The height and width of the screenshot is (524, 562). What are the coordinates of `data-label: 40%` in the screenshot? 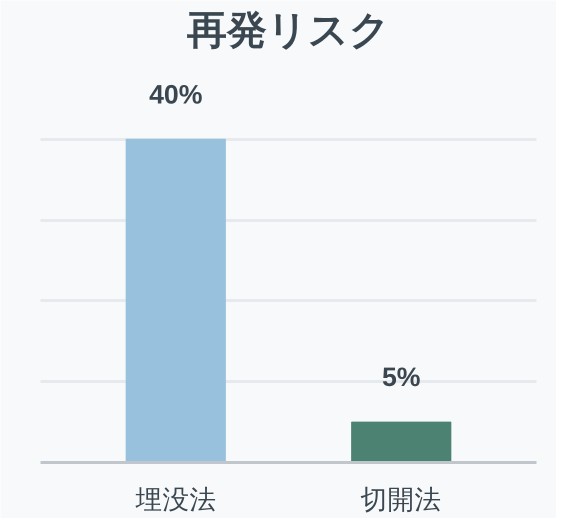 It's located at (175, 94).